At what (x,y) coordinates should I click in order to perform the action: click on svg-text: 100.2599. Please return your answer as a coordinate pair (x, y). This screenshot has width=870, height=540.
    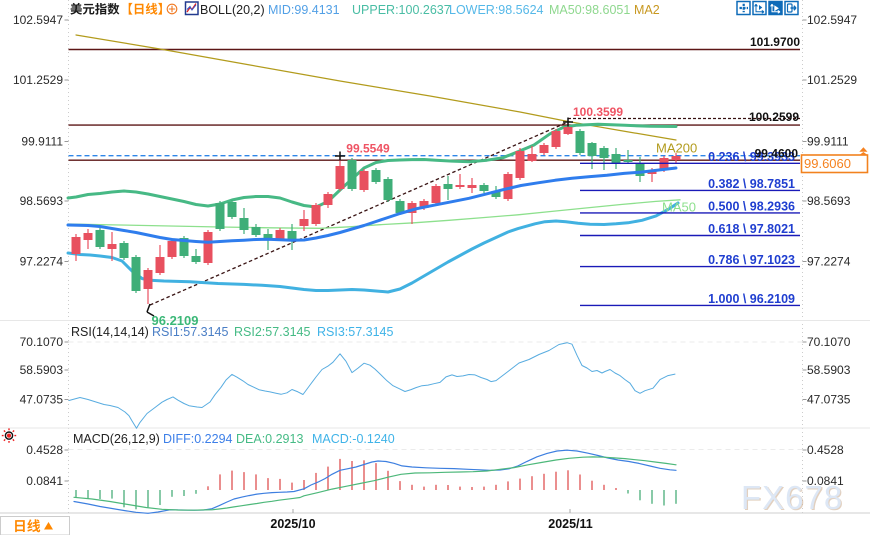
    Looking at the image, I should click on (774, 117).